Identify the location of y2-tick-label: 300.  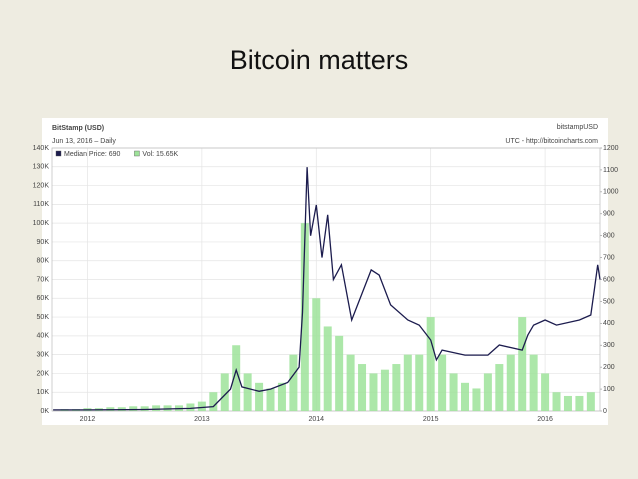
(609, 345).